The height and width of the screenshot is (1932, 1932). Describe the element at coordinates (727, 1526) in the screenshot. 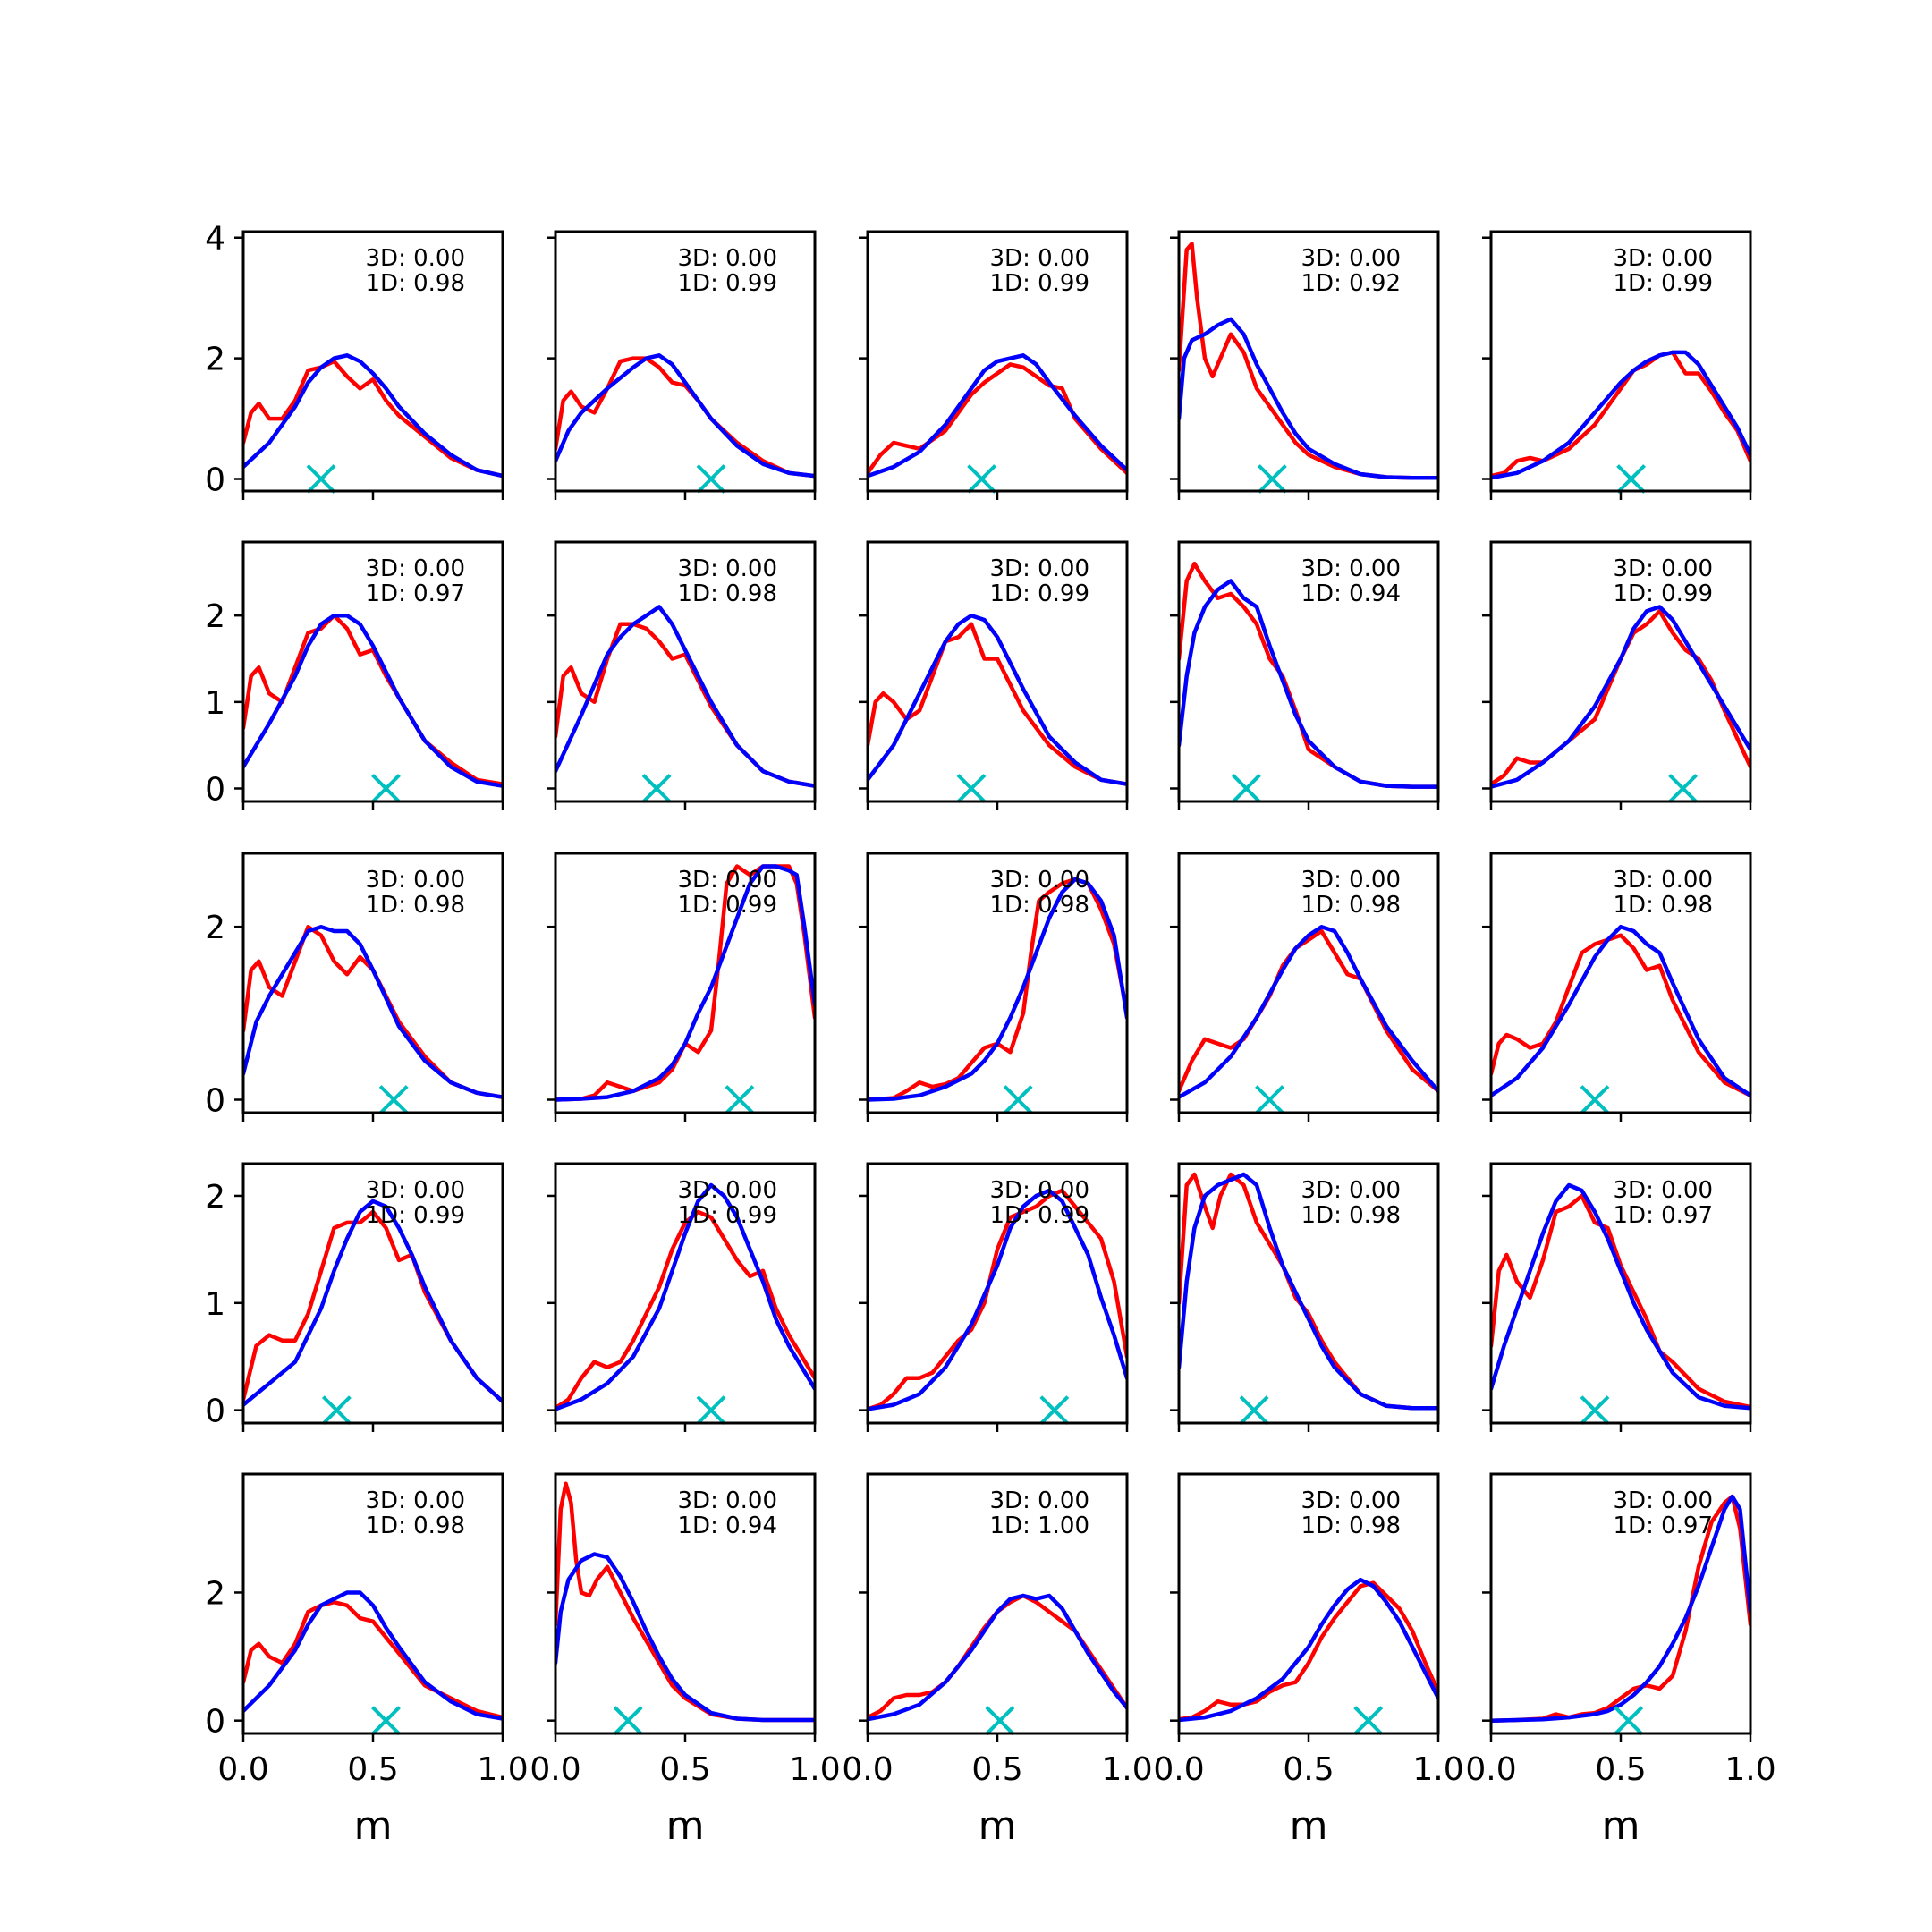

I see `annotation-1d: 1D: 0.94` at that location.